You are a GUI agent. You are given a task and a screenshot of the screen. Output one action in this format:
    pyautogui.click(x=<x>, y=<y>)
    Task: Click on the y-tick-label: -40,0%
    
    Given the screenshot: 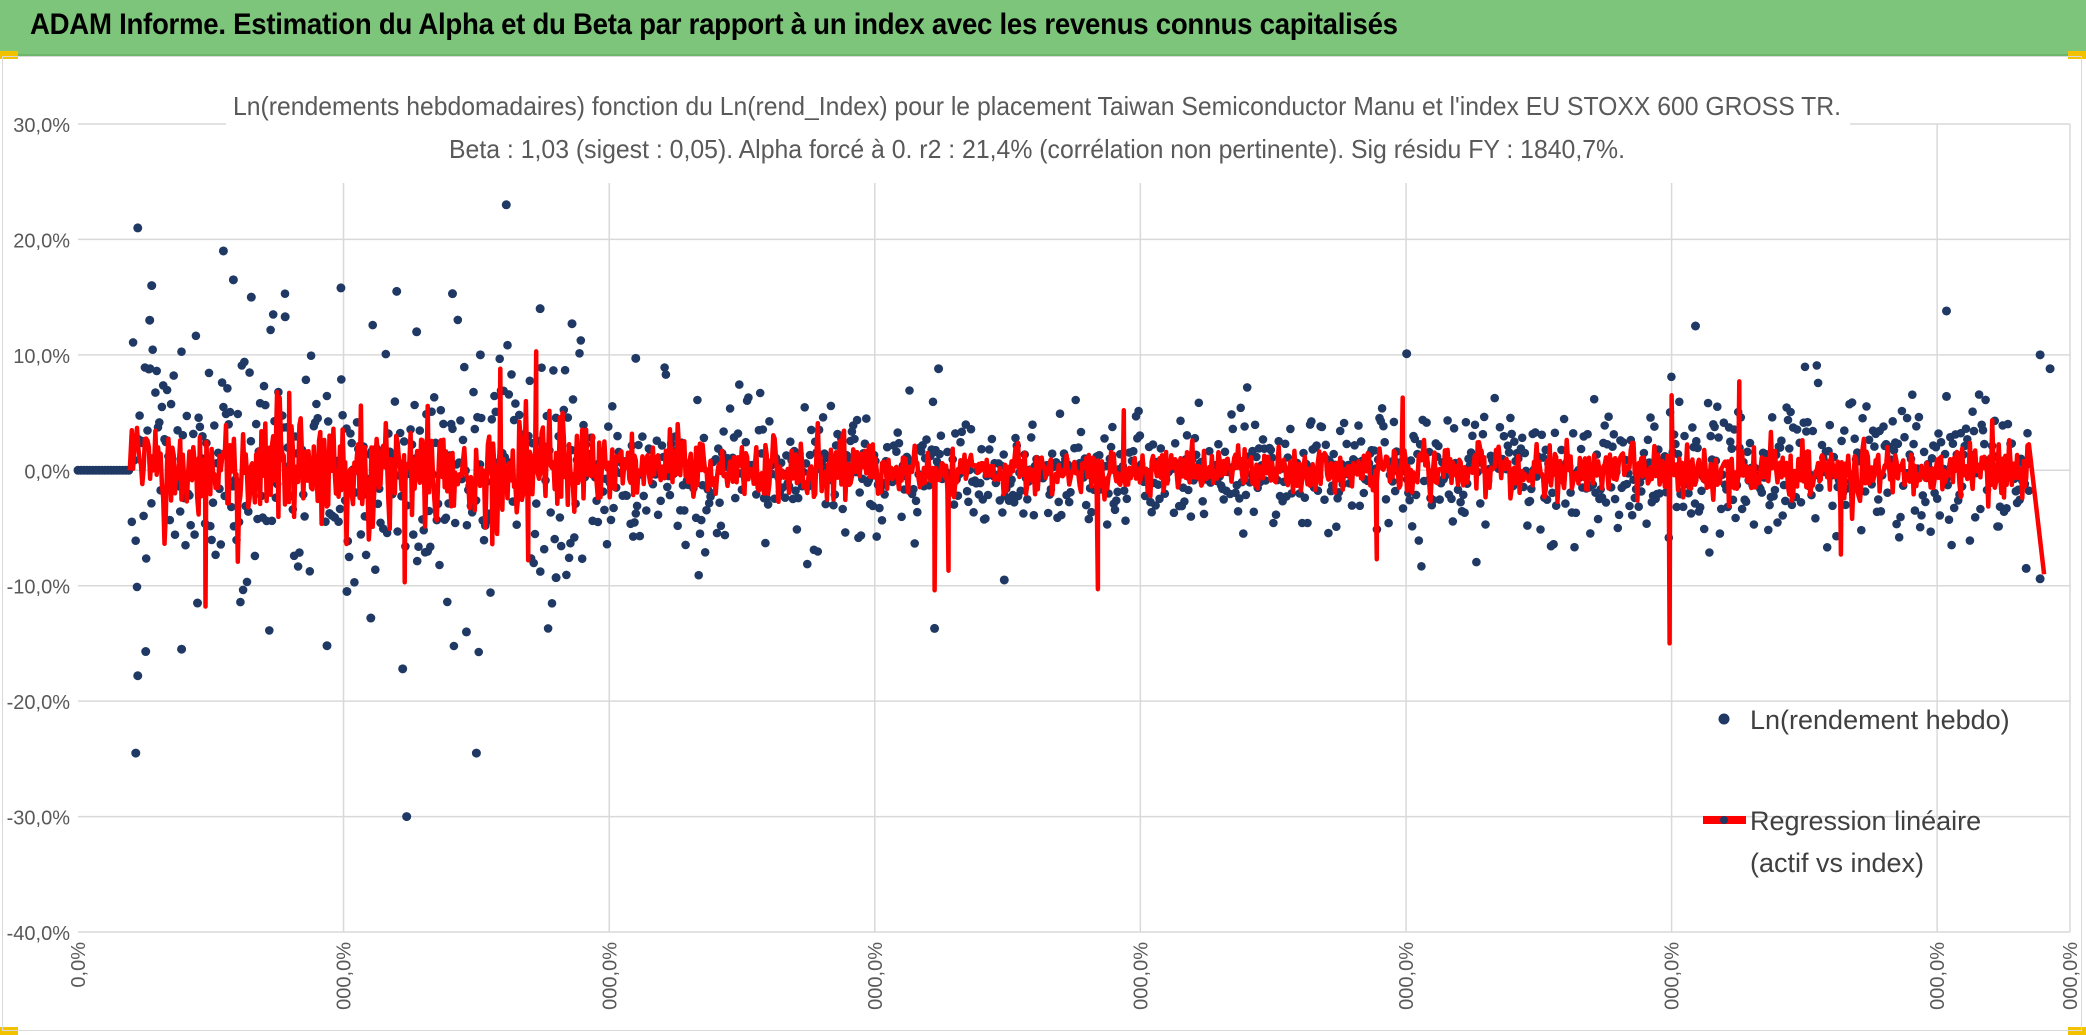 What is the action you would take?
    pyautogui.click(x=39, y=934)
    